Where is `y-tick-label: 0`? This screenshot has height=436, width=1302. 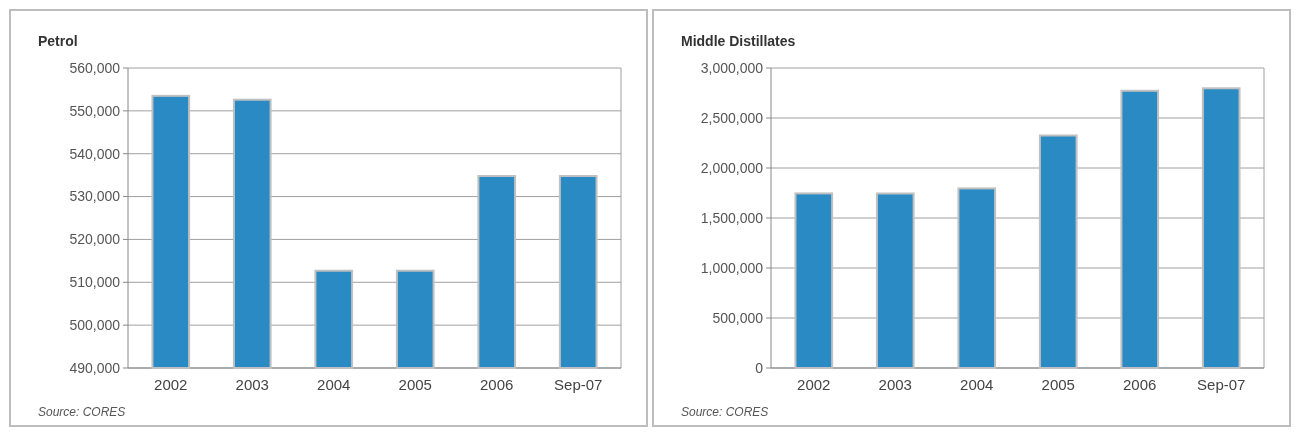
y-tick-label: 0 is located at coordinates (759, 367).